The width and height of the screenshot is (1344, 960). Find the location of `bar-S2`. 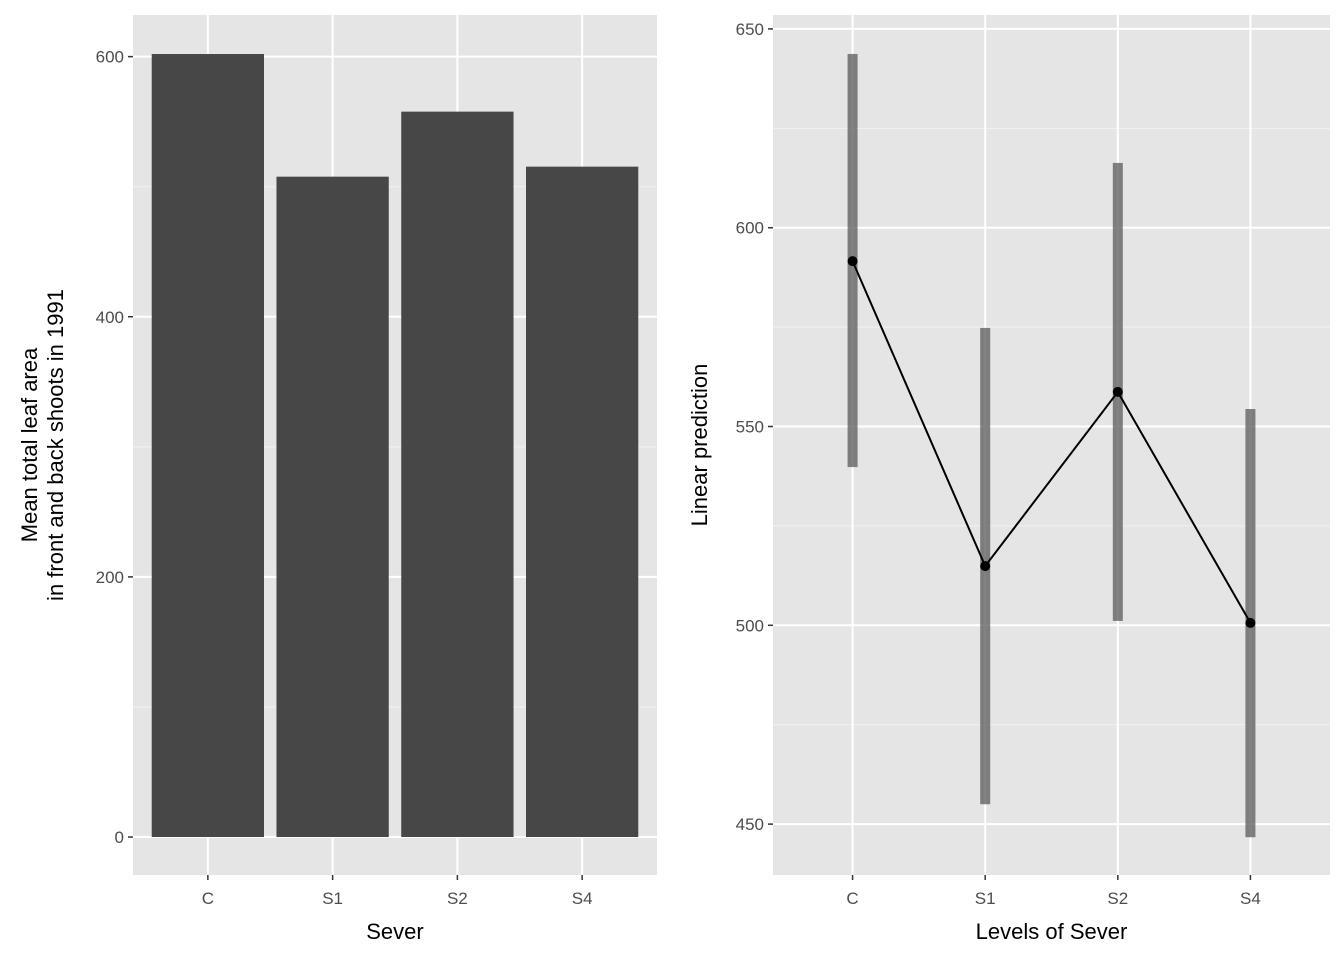

bar-S2 is located at coordinates (457, 474).